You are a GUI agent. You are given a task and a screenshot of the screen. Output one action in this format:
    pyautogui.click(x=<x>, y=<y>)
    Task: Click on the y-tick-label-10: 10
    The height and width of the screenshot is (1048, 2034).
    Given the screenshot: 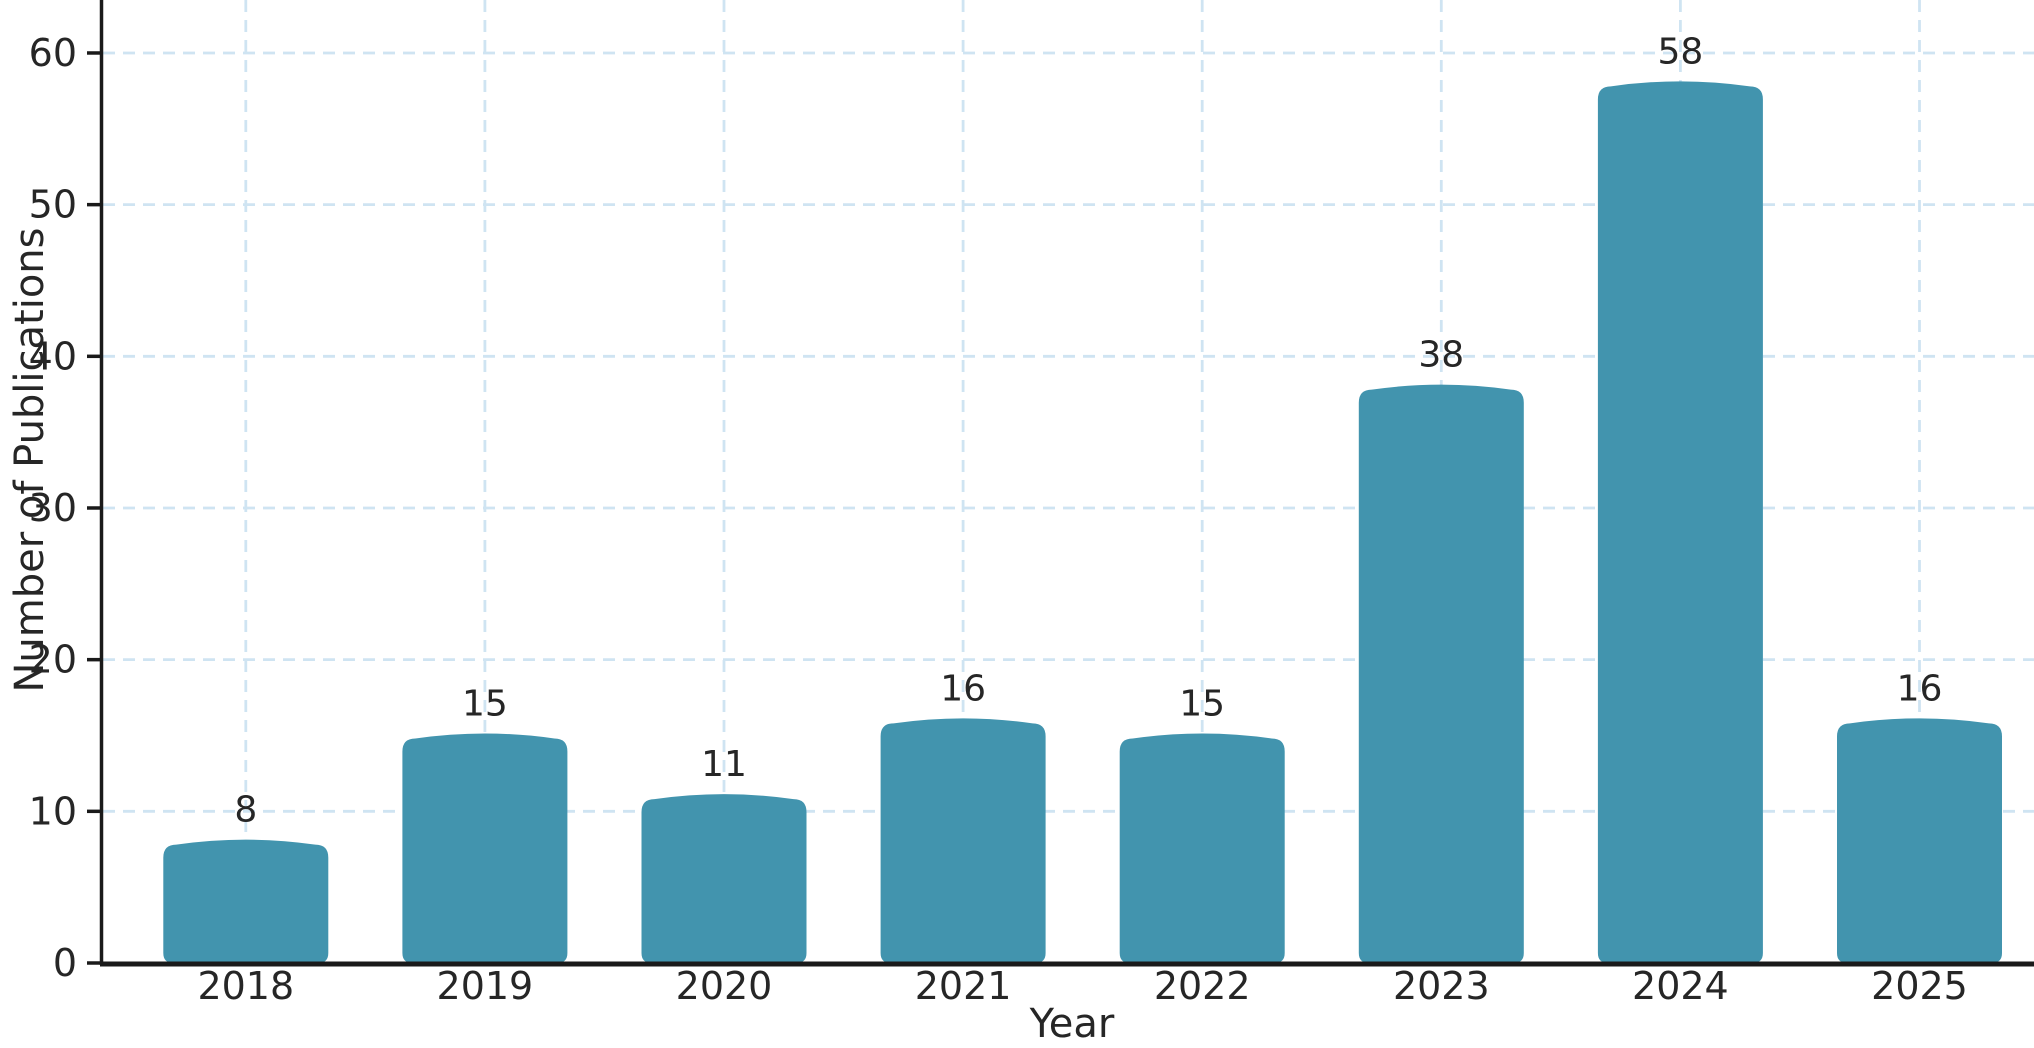 What is the action you would take?
    pyautogui.click(x=53, y=811)
    